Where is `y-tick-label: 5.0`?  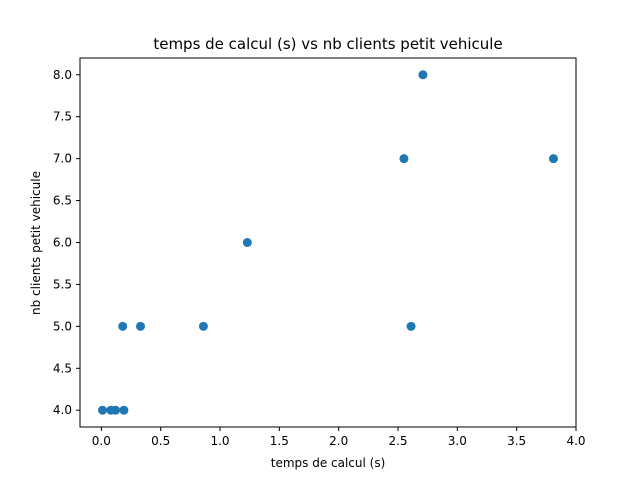
y-tick-label: 5.0 is located at coordinates (62, 326).